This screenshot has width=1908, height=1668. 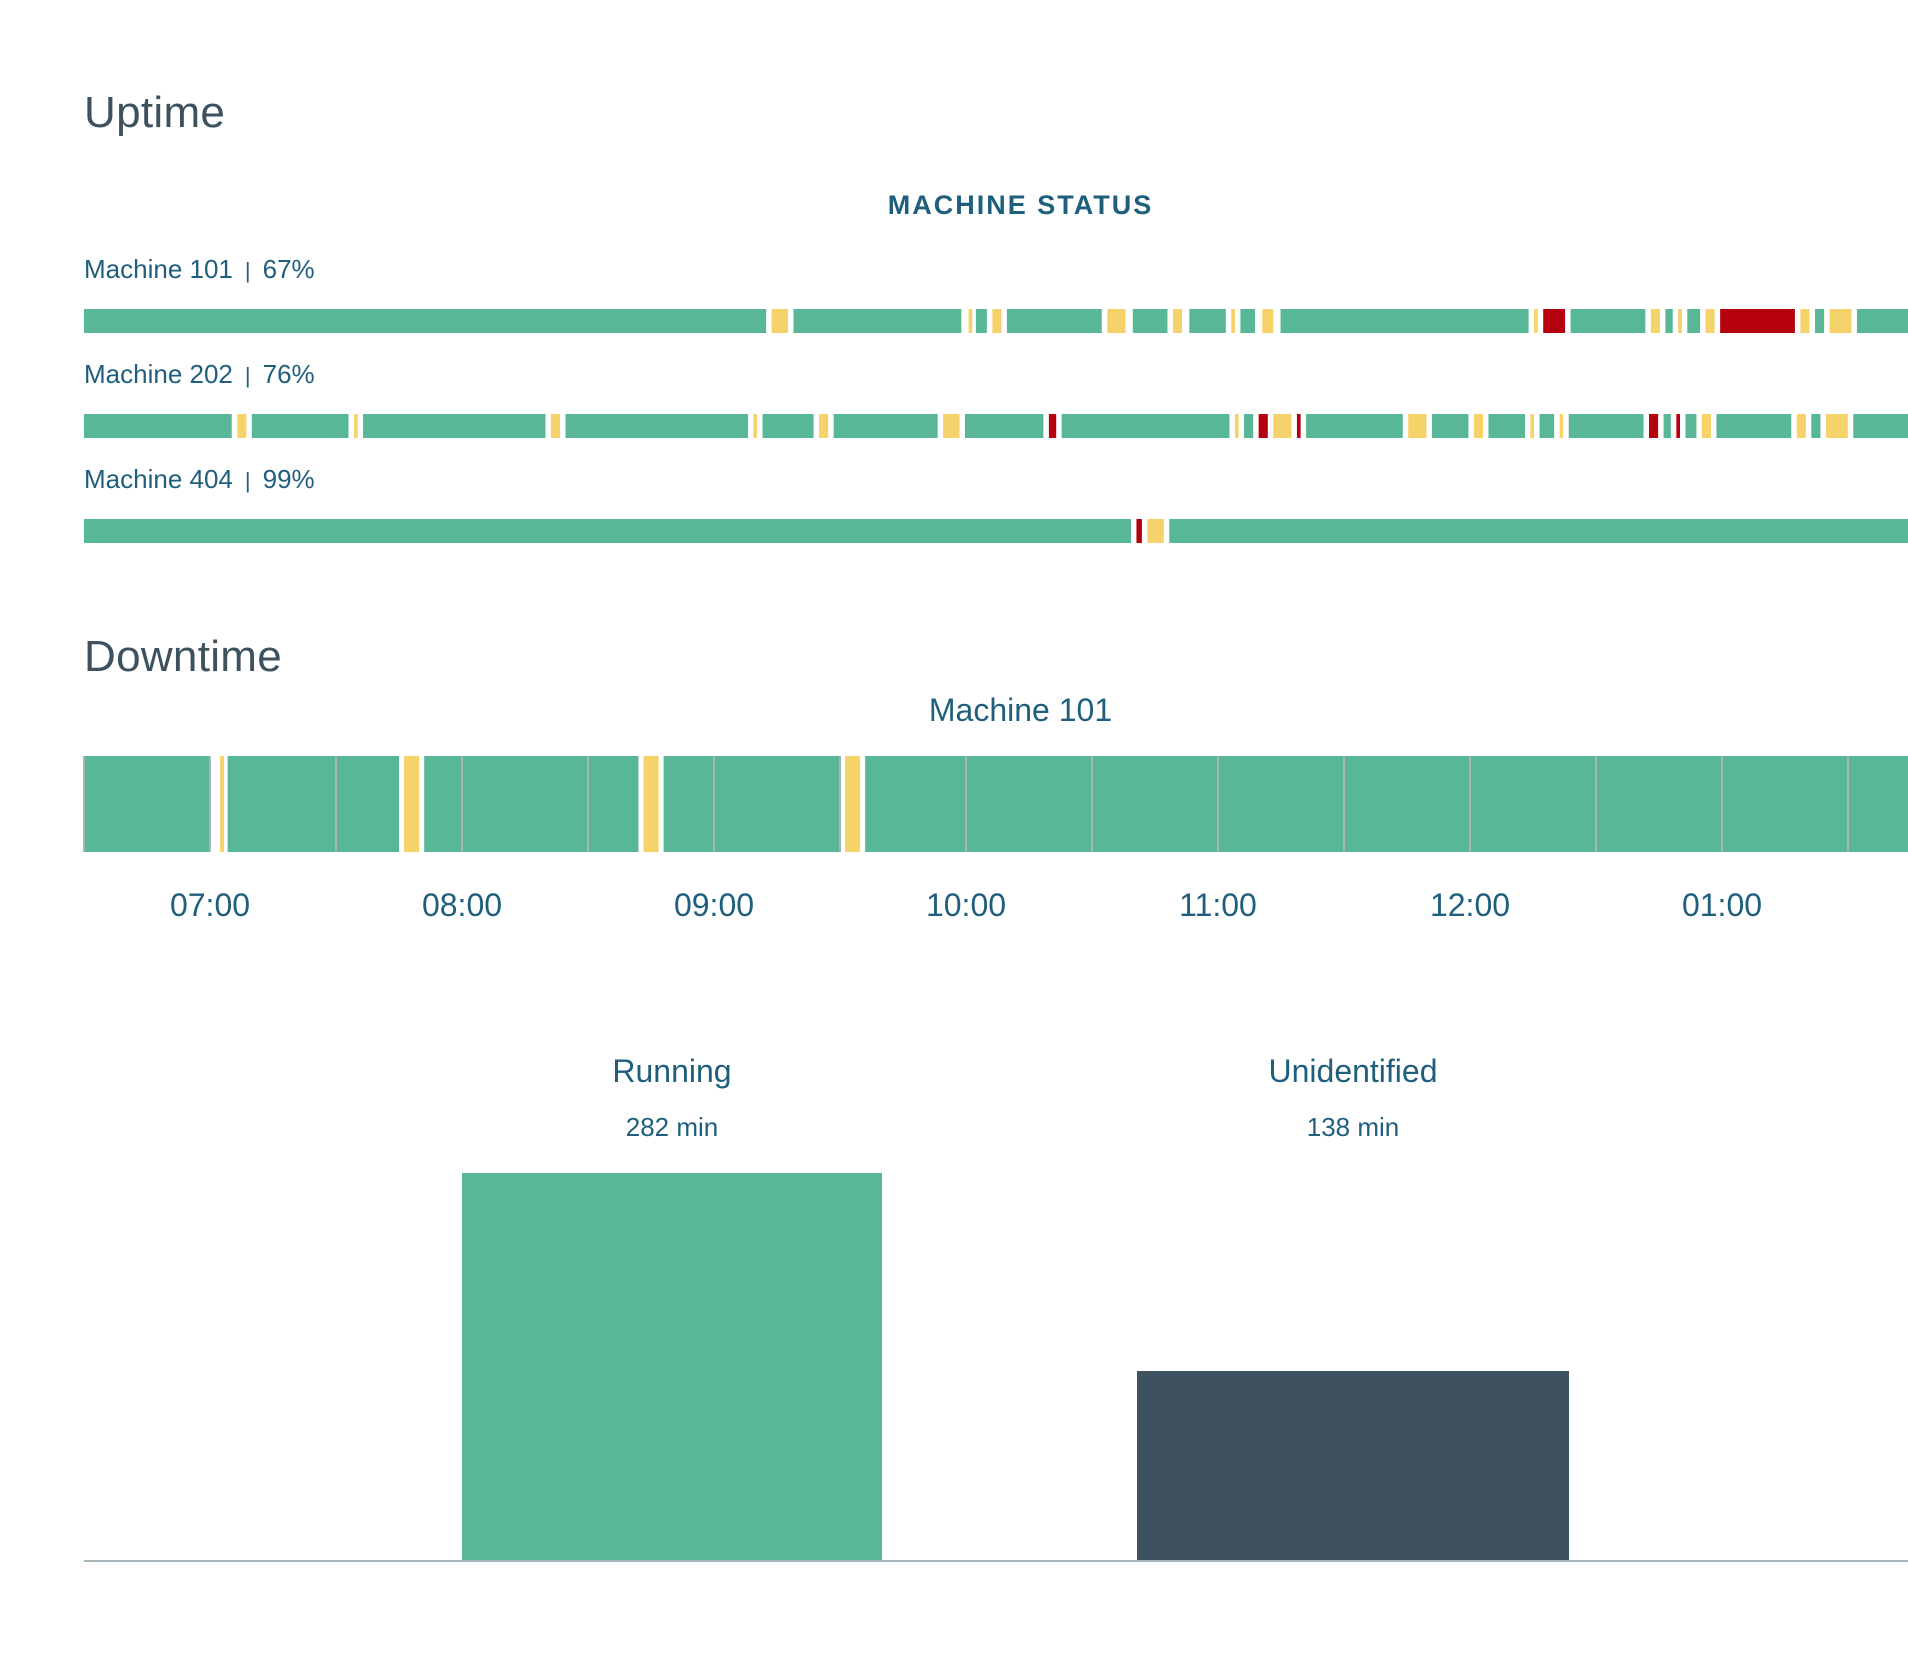 I want to click on machine-404-uptime: 99%, so click(x=288, y=479).